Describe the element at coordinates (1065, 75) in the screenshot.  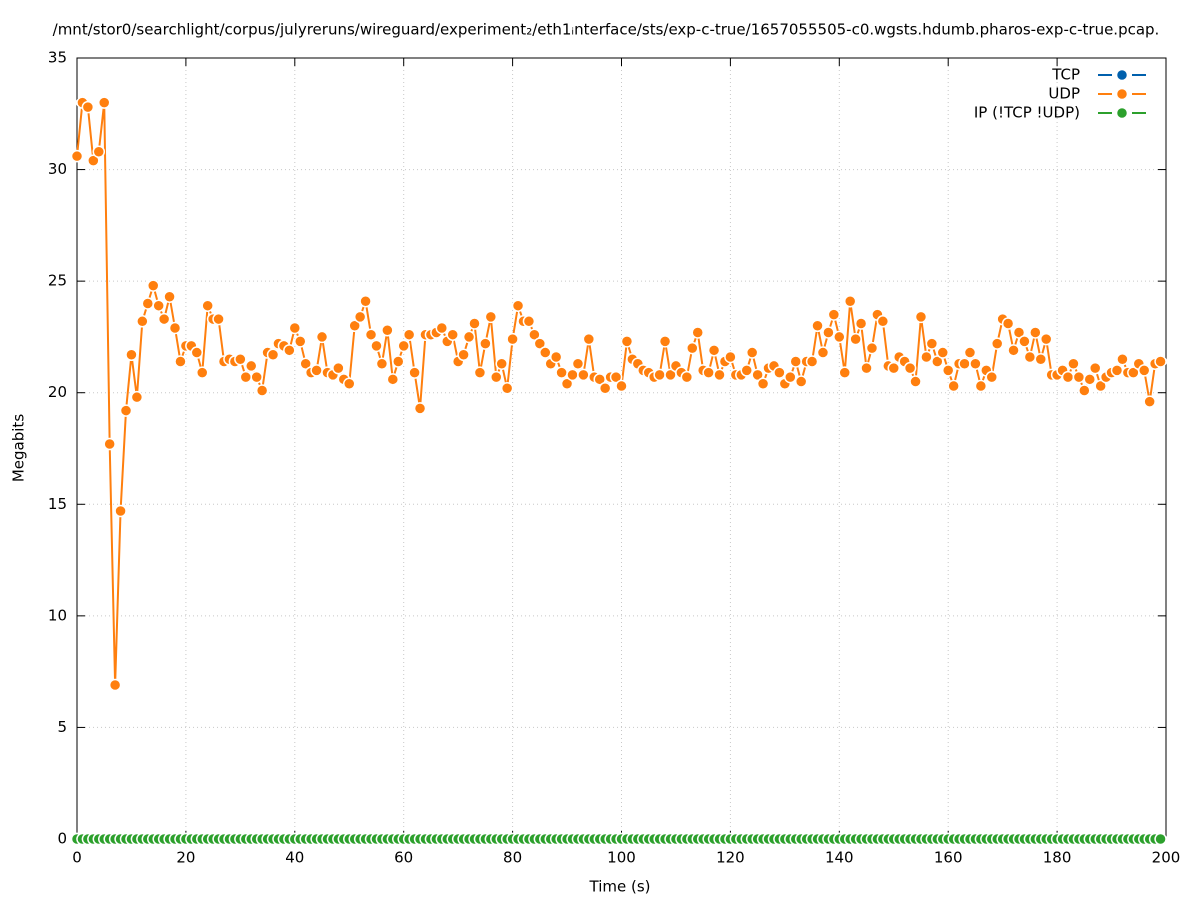
I see `legend-label: TCP` at that location.